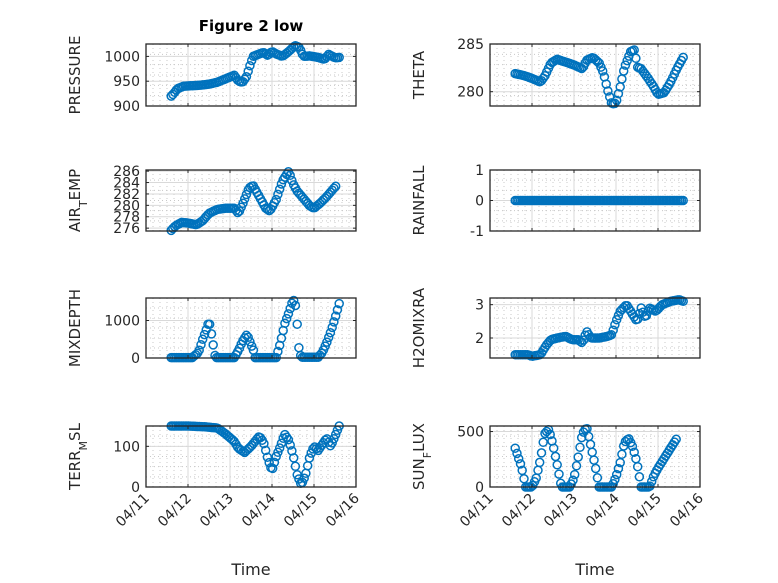 The image size is (778, 583). What do you see at coordinates (211, 66) in the screenshot?
I see `subplot-top-left: 900 950 1000 PRESSURE Figure 2 low` at bounding box center [211, 66].